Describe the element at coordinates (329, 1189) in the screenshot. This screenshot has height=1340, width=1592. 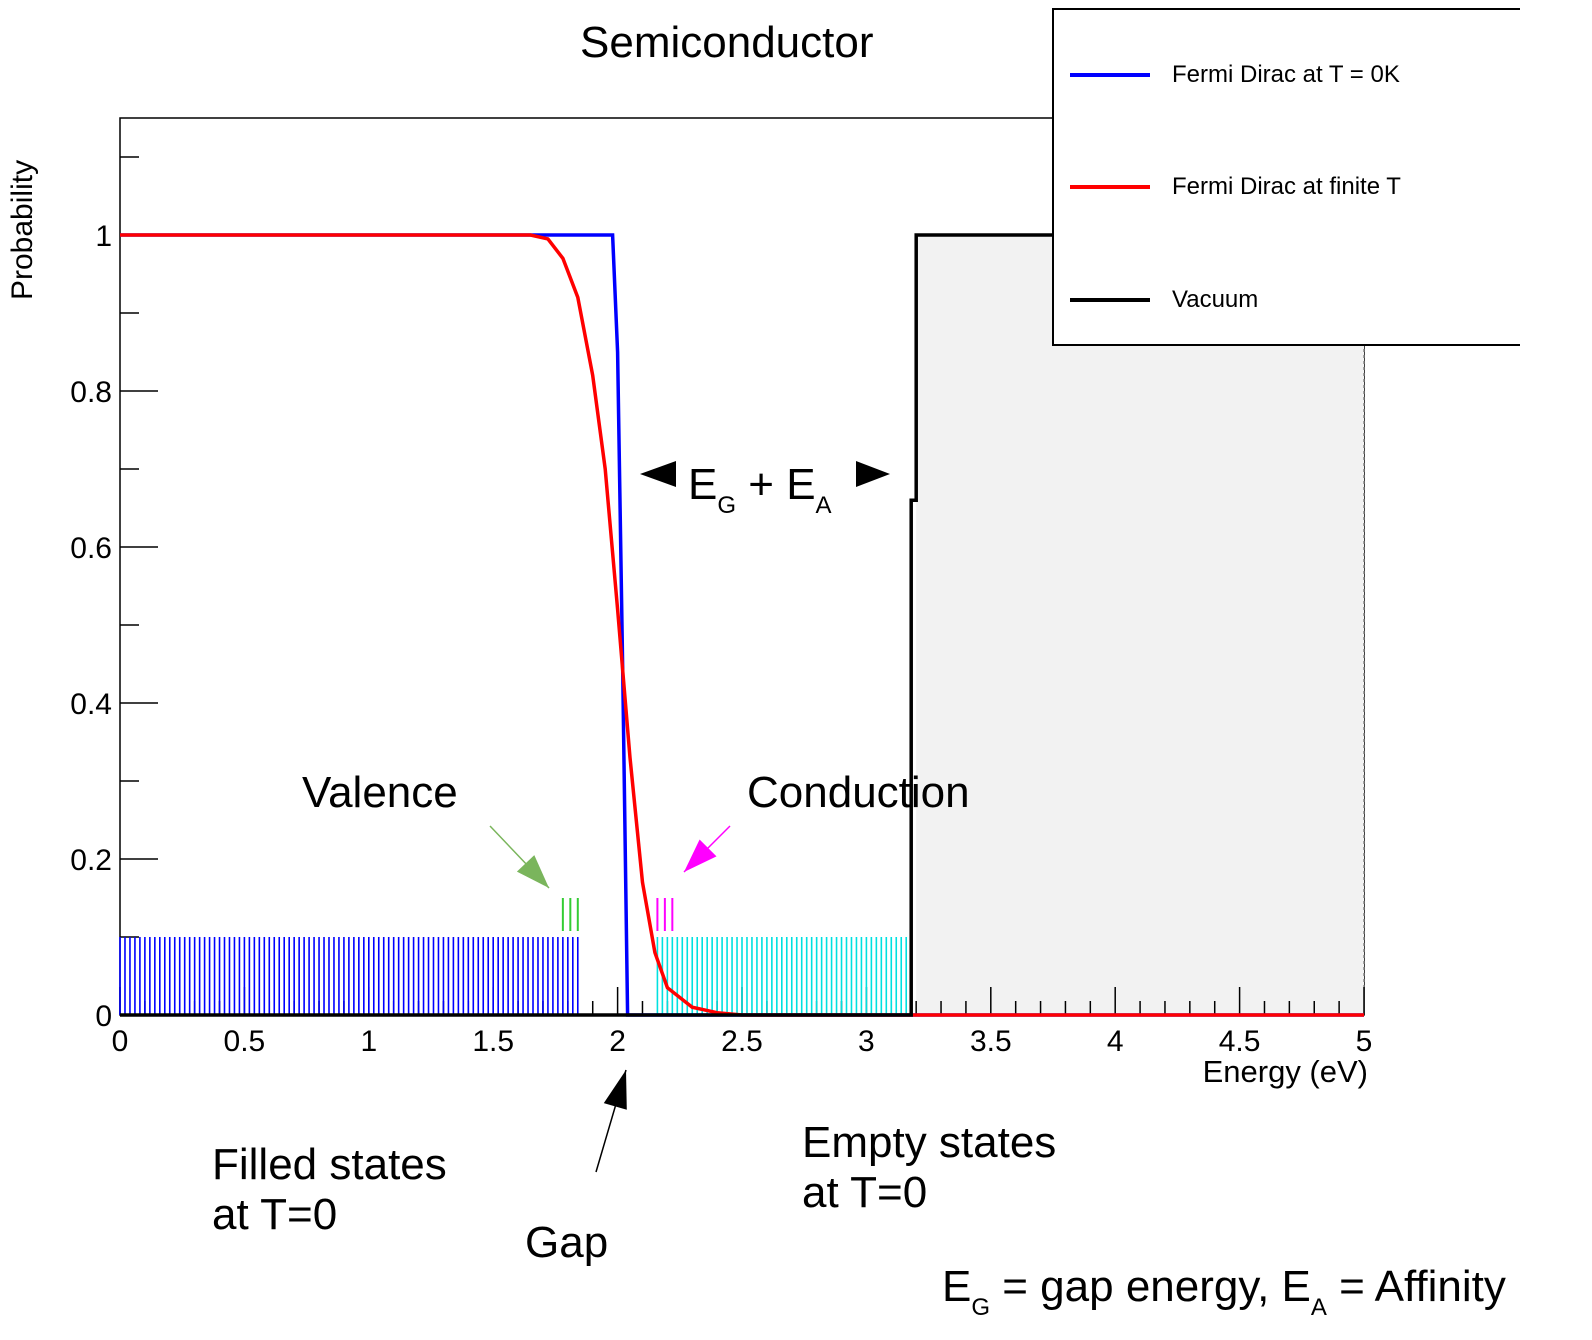
I see `filled-states-label: Filled states at T=0` at that location.